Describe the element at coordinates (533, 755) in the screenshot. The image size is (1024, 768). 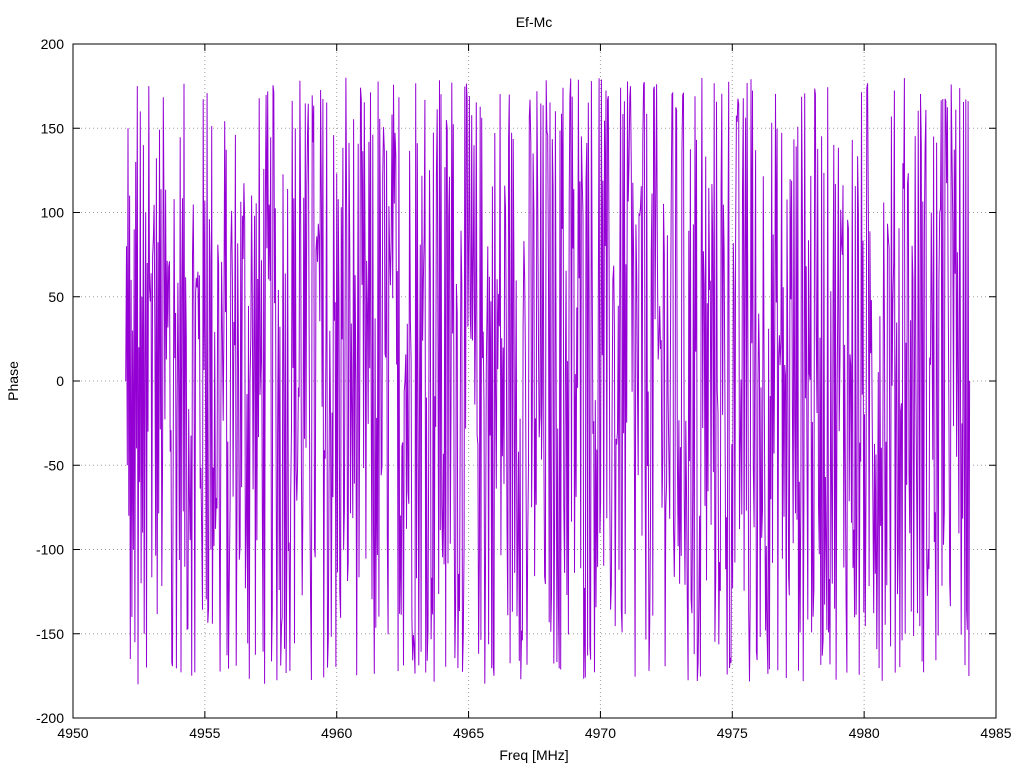
I see `x-axis-label: Freq [MHz]` at that location.